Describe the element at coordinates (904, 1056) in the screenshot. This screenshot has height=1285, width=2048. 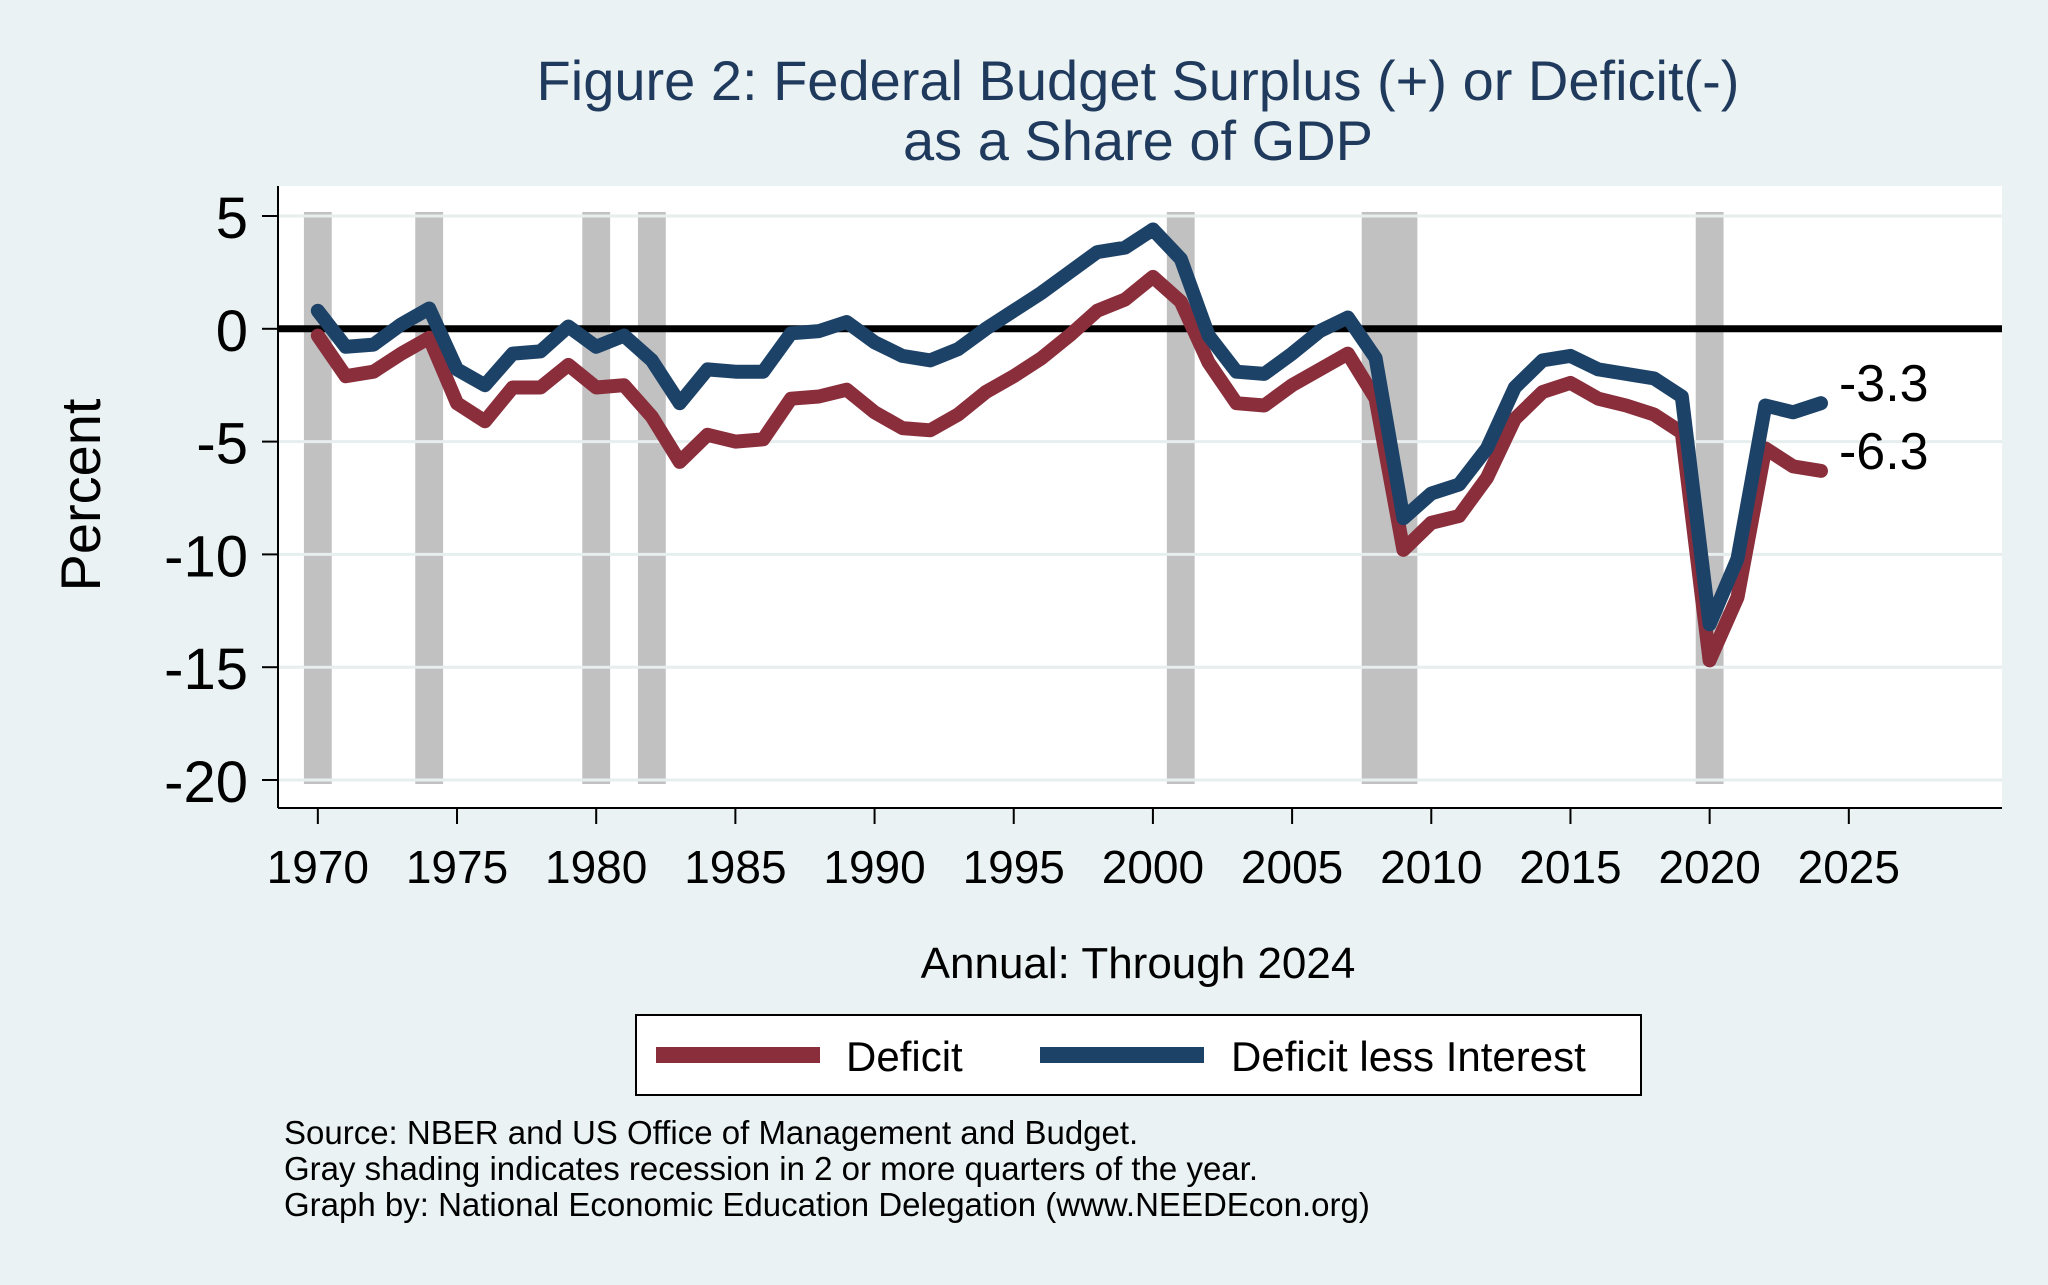
I see `legend-label-deficit: Deficit` at that location.